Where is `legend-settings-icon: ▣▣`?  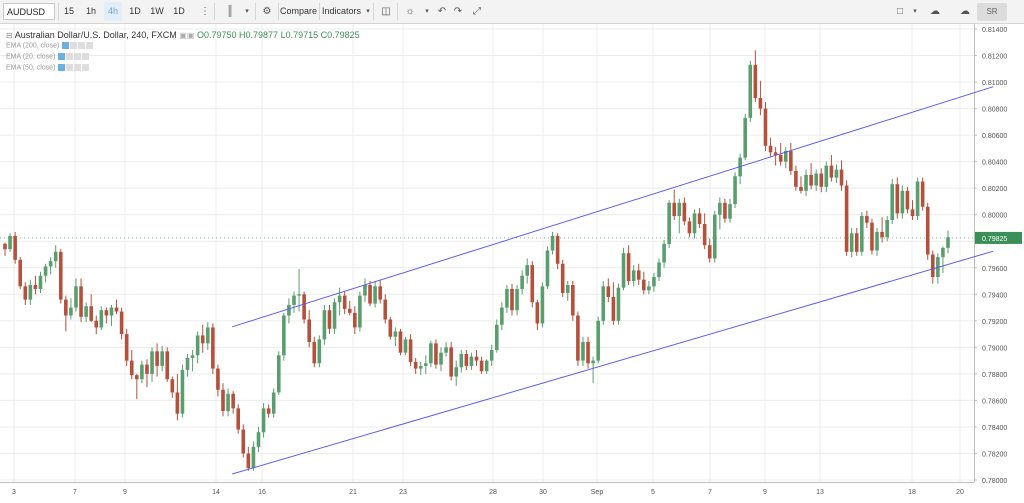 legend-settings-icon: ▣▣ is located at coordinates (187, 35).